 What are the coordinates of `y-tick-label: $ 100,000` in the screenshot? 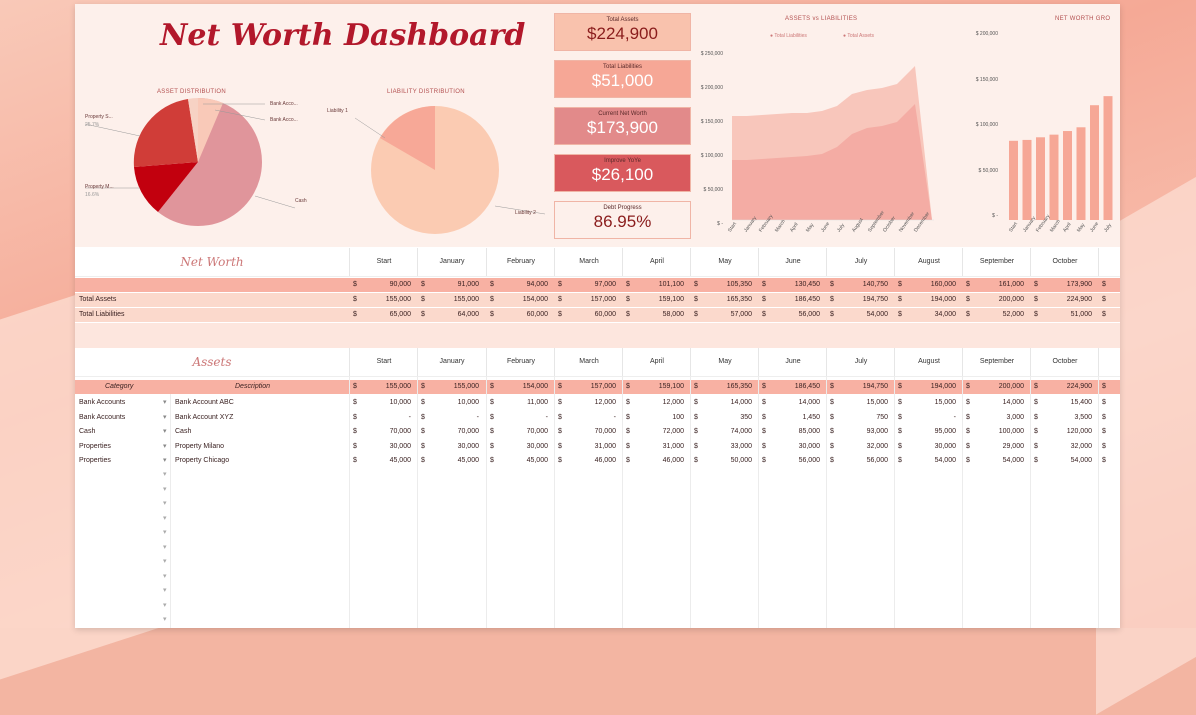 It's located at (711, 156).